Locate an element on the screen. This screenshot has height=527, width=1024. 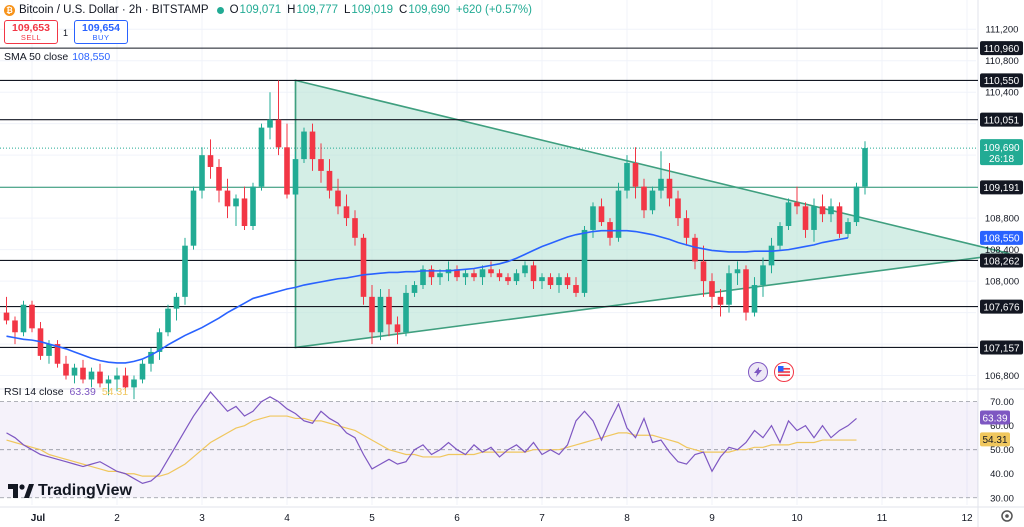
rsi-legend-value: 63.39 is located at coordinates (82, 392).